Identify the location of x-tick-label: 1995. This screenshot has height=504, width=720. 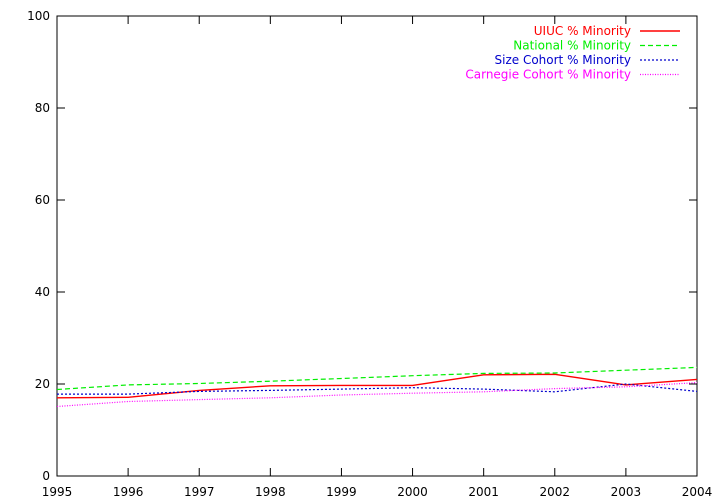
(57, 492).